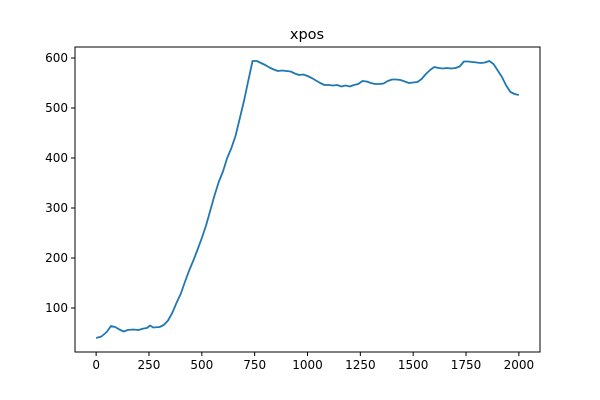 The width and height of the screenshot is (600, 400). What do you see at coordinates (413, 365) in the screenshot?
I see `x-tick-label: 1500` at bounding box center [413, 365].